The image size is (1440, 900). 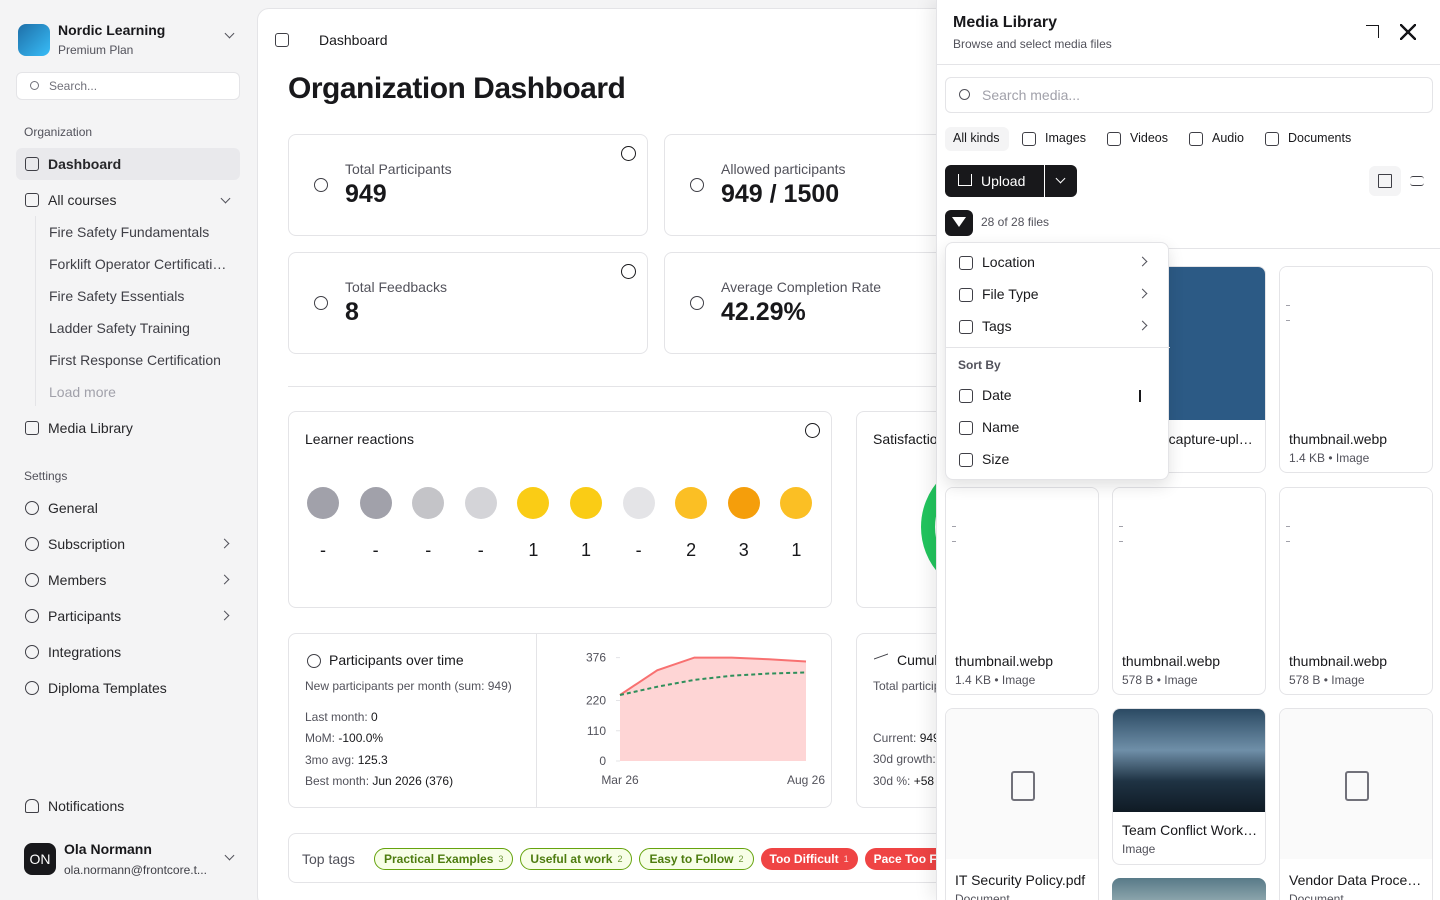 I want to click on settings-item: Integrations, so click(x=85, y=652).